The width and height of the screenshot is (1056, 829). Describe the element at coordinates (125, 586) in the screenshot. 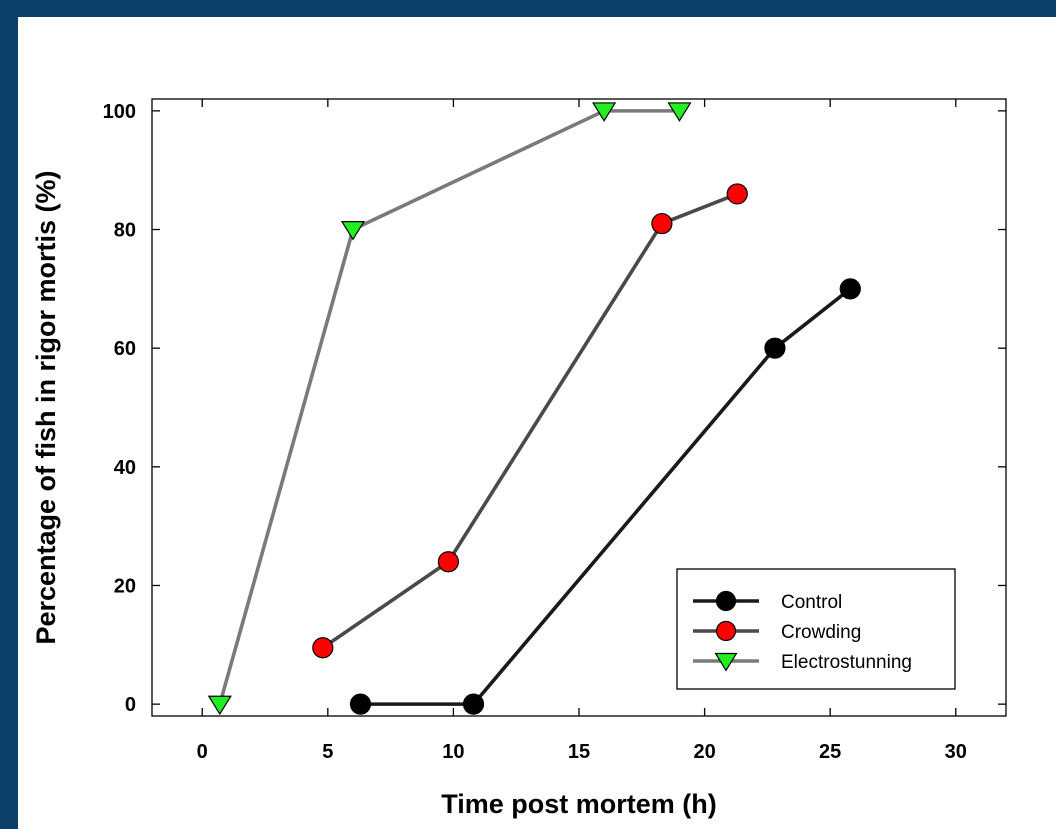

I see `y-tick-label: 20` at that location.